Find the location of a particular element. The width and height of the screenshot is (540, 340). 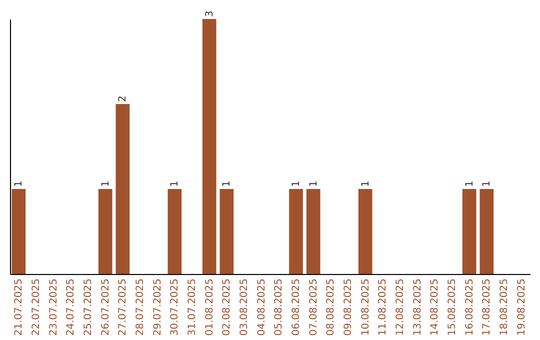

x-tick-label: 13.08.2025 is located at coordinates (418, 307).